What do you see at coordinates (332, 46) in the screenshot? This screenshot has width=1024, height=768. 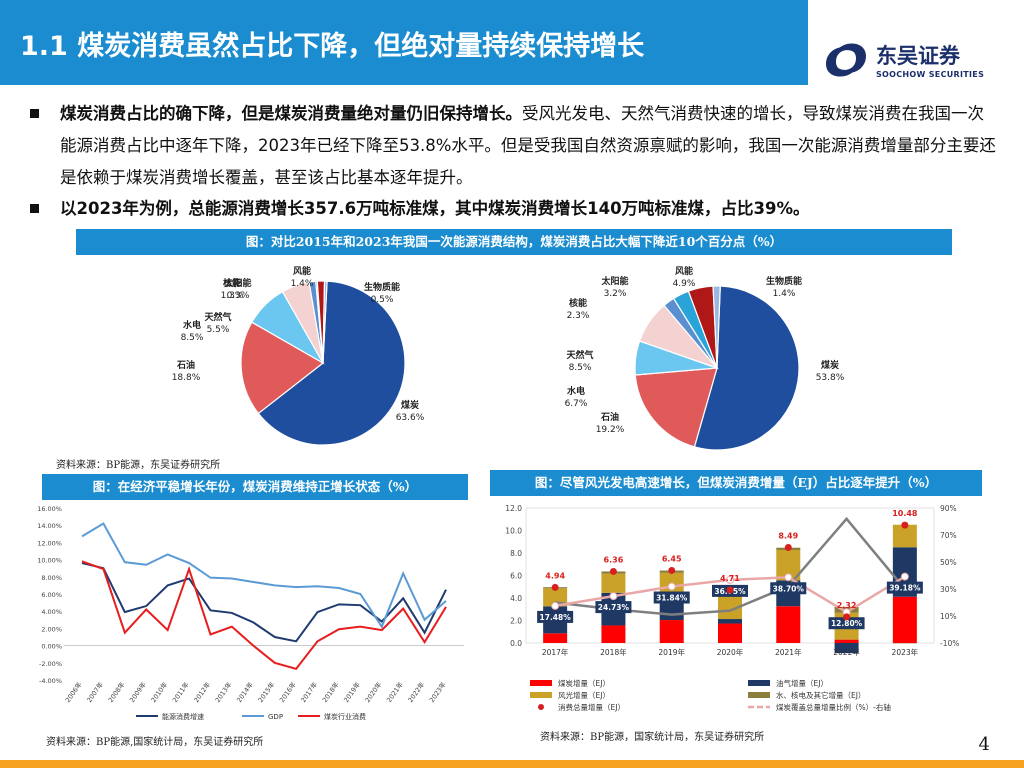 I see `page-title: 1.1 煤炭消费虽然占比下降，但绝对量持续保持增长` at bounding box center [332, 46].